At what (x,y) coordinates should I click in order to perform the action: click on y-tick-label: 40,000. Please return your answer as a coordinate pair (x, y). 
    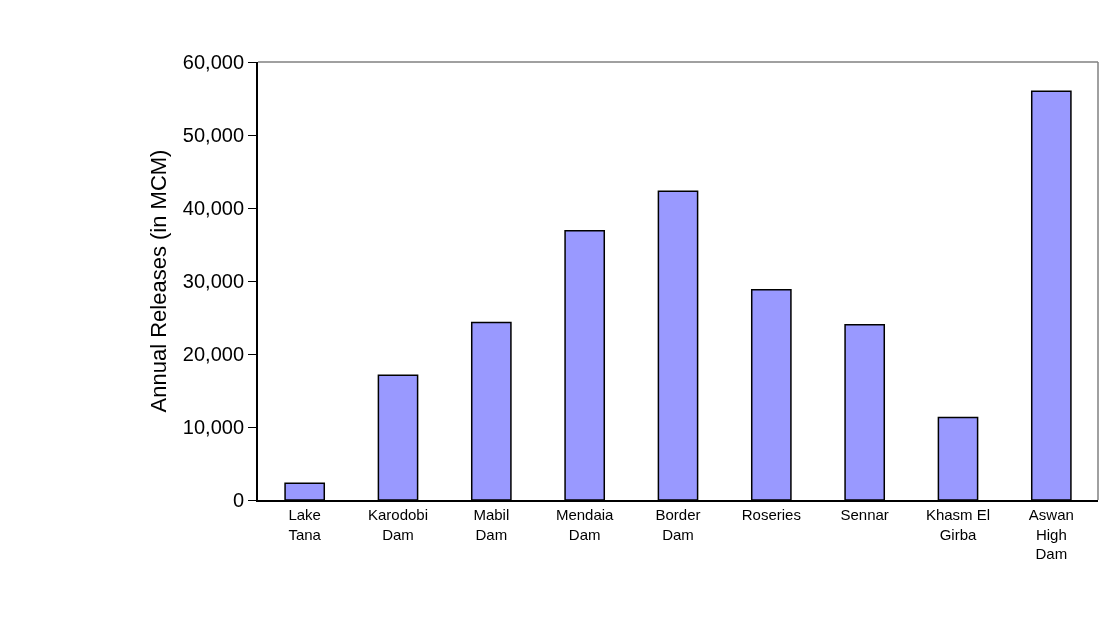
    Looking at the image, I should click on (213, 208).